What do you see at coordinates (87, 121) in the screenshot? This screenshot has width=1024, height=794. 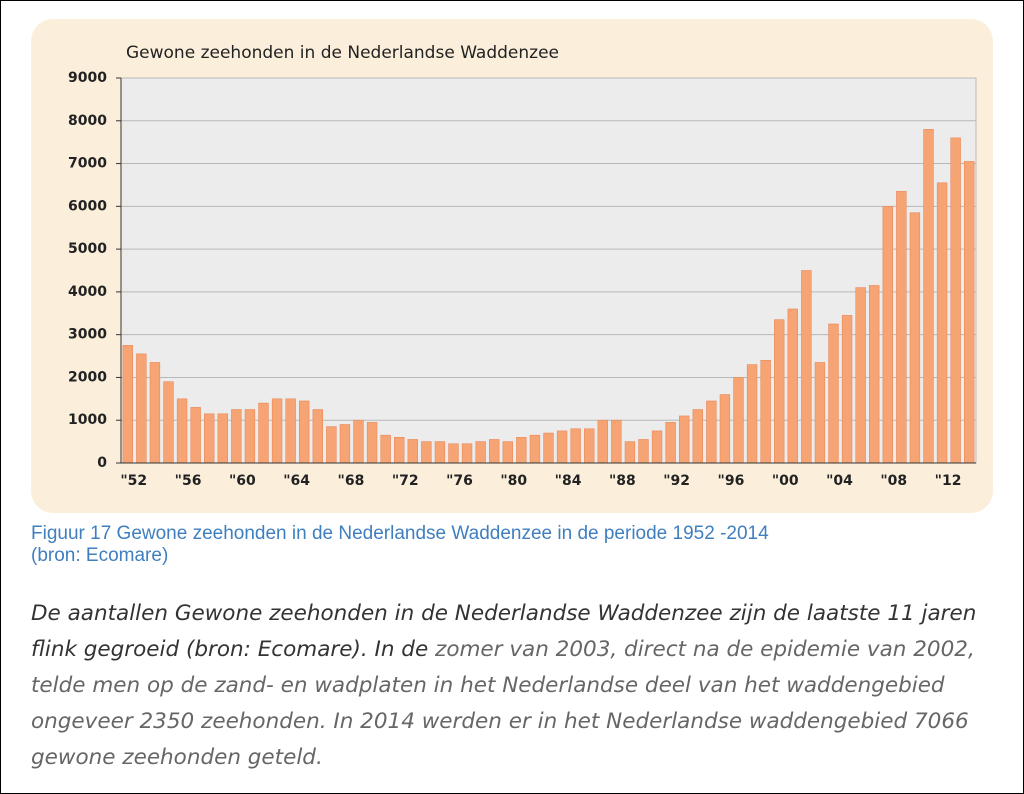 I see `y-tick-label: 8000` at bounding box center [87, 121].